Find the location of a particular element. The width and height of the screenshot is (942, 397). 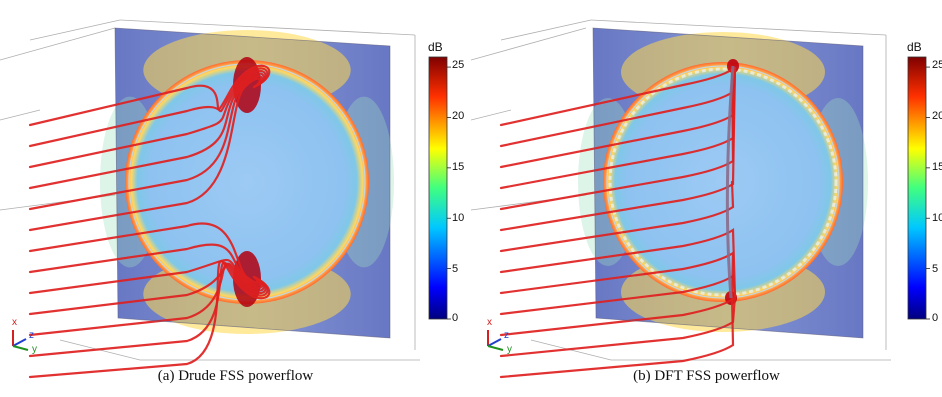

caption-drude: (a) Drude FSS powerflow is located at coordinates (235, 376).